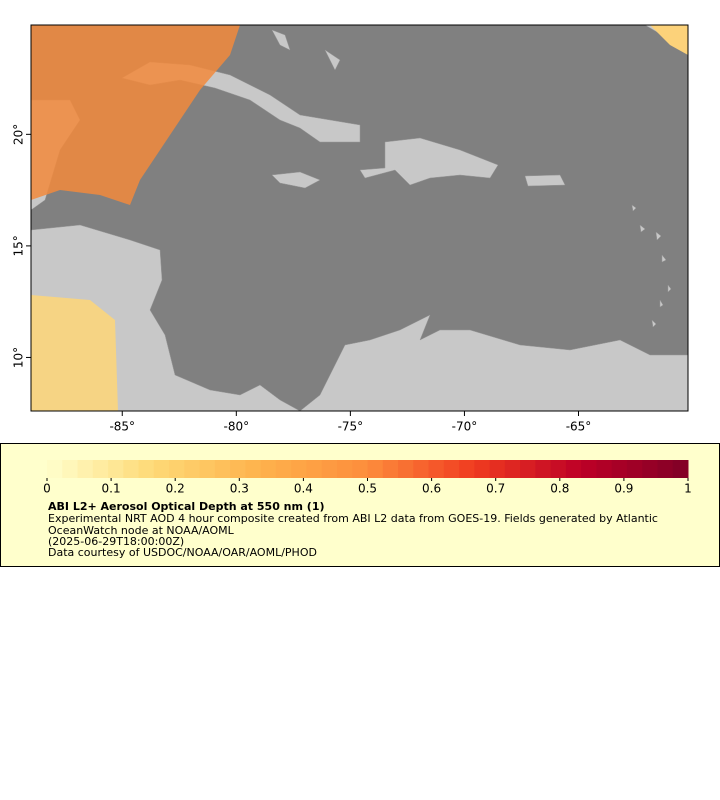 Image resolution: width=720 pixels, height=800 pixels. What do you see at coordinates (303, 489) in the screenshot?
I see `colorbar-tick-label: 0.4` at bounding box center [303, 489].